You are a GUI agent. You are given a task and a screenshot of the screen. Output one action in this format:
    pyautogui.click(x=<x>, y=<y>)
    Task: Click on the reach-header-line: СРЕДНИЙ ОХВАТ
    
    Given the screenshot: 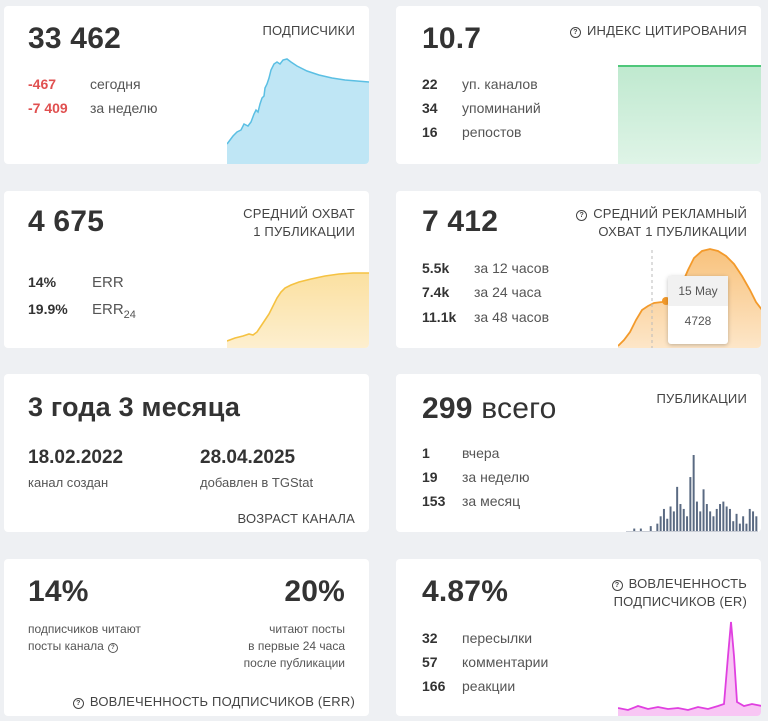 What is the action you would take?
    pyautogui.click(x=299, y=213)
    